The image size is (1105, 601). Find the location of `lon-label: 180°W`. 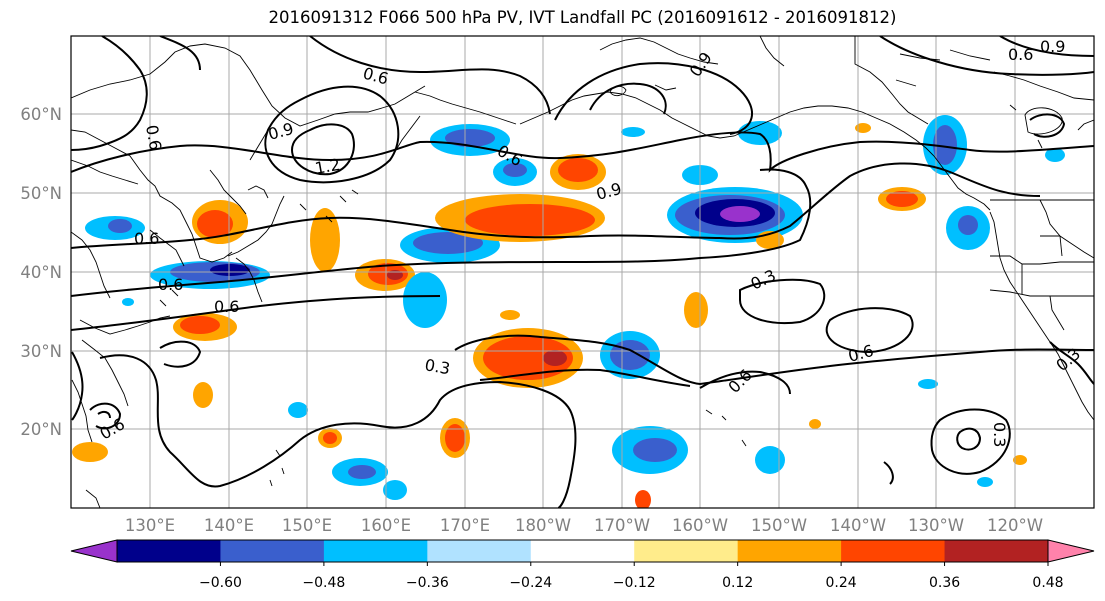

lon-label: 180°W is located at coordinates (543, 525).